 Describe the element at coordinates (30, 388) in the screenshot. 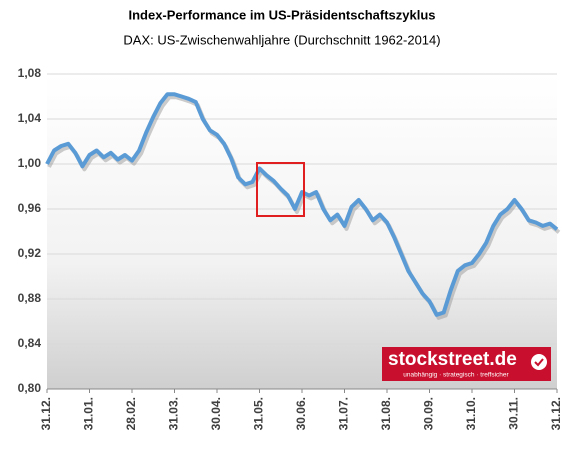

I see `y-tick-label: 0,80` at that location.